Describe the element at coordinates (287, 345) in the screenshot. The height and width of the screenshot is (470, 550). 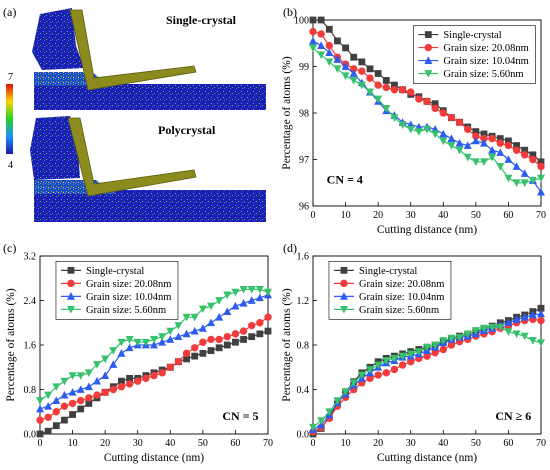
I see `y-axis-label: Percentage of atoms (%)` at that location.